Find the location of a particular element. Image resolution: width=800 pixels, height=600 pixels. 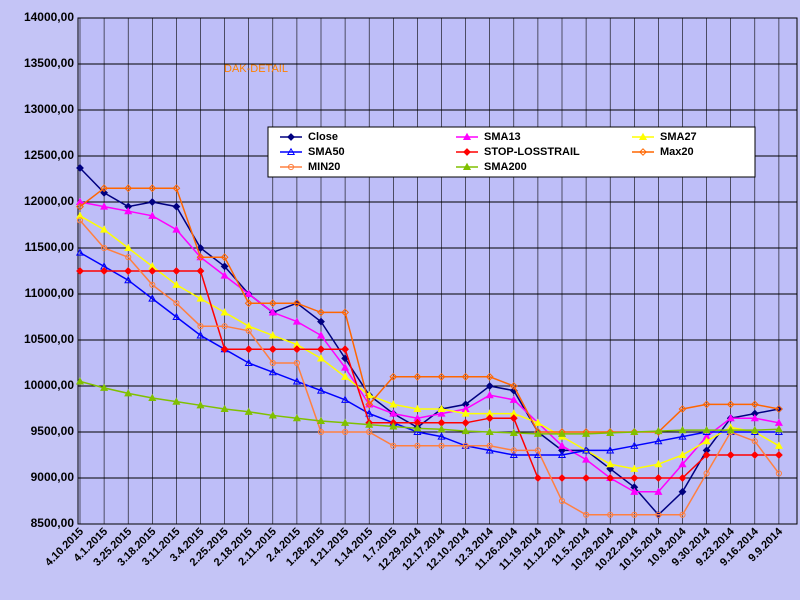

legend-label: Close is located at coordinates (323, 137).